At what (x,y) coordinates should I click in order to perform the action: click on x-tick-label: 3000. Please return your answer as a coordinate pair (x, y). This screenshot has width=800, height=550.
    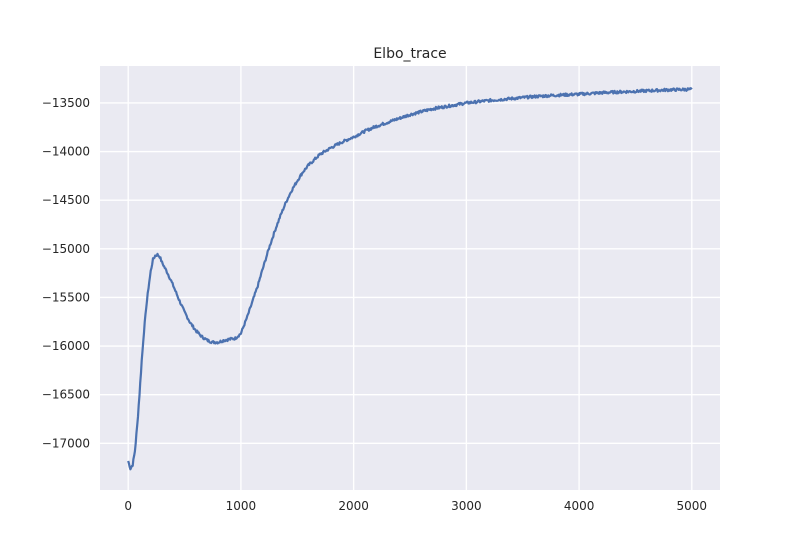
    Looking at the image, I should click on (466, 506).